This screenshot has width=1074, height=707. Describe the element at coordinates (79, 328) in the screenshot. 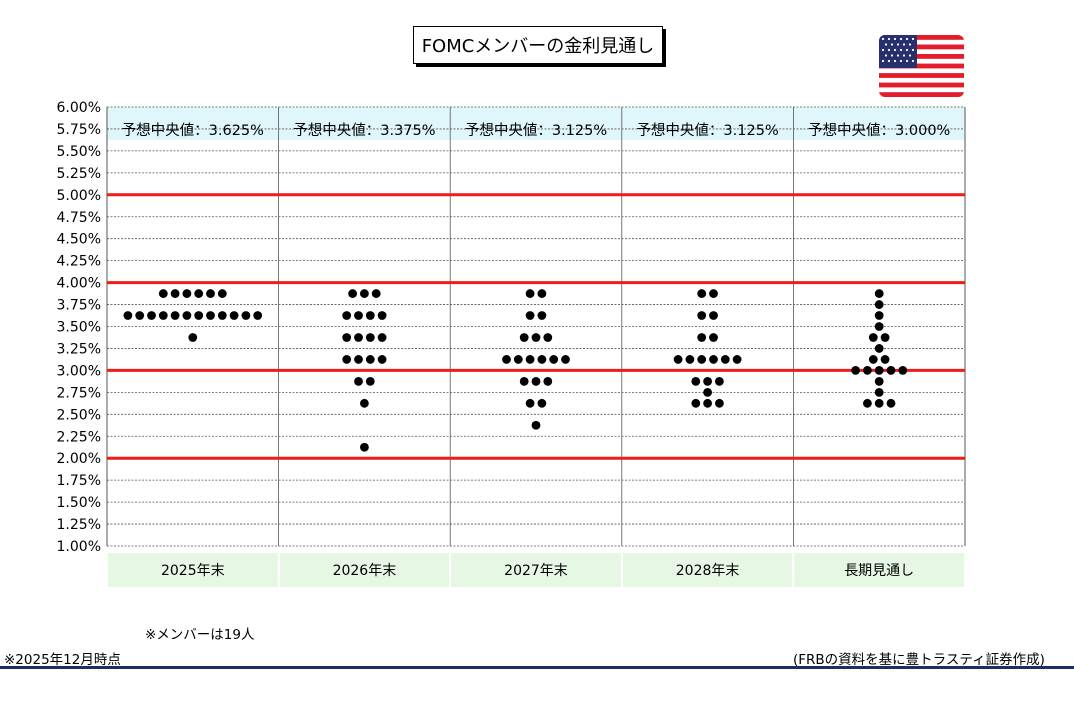

I see `y-tick-label: 3.50%` at that location.